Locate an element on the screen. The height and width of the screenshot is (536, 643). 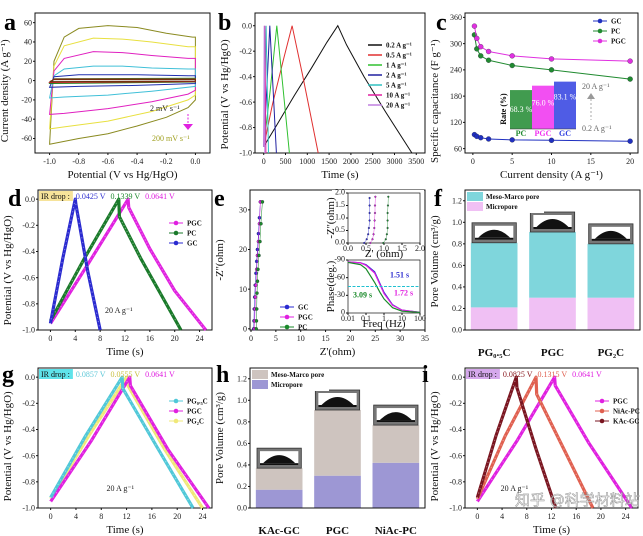
x-tick-label: -0.8 is located at coordinates (78, 161).